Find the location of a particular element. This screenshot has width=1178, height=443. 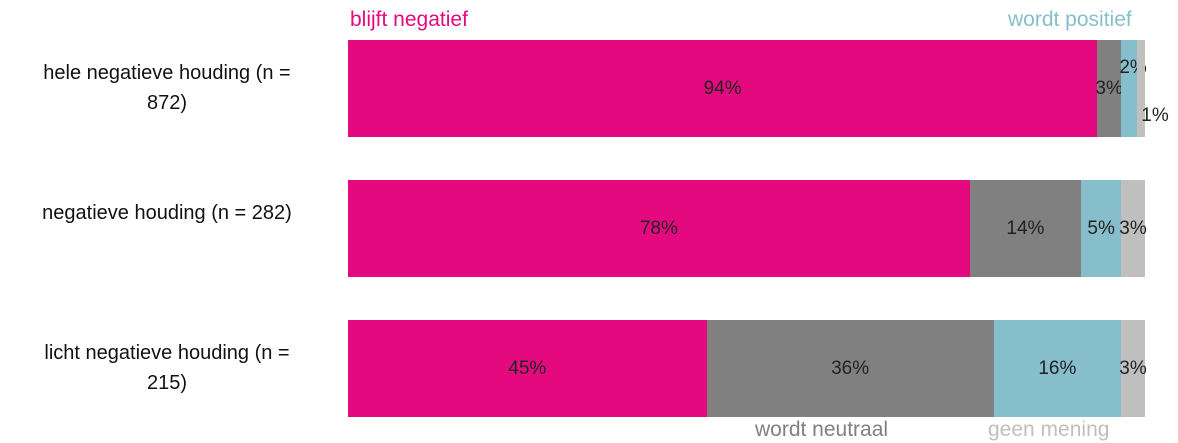

value-label: 14% is located at coordinates (1025, 228).